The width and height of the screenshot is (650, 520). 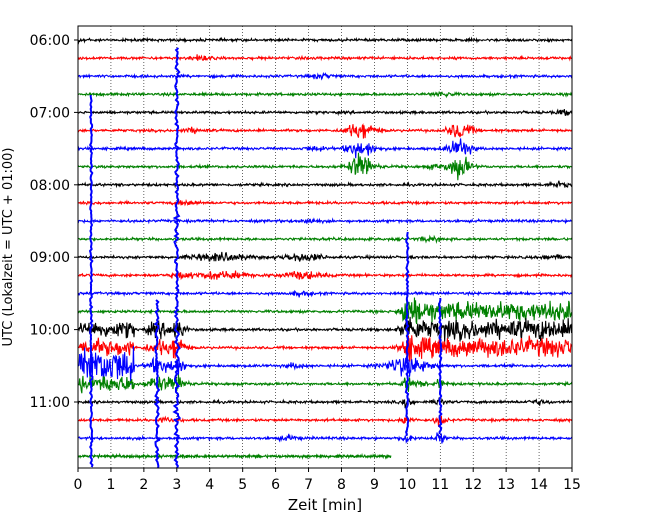 I want to click on y-tick-label: 07:00, so click(x=50, y=113).